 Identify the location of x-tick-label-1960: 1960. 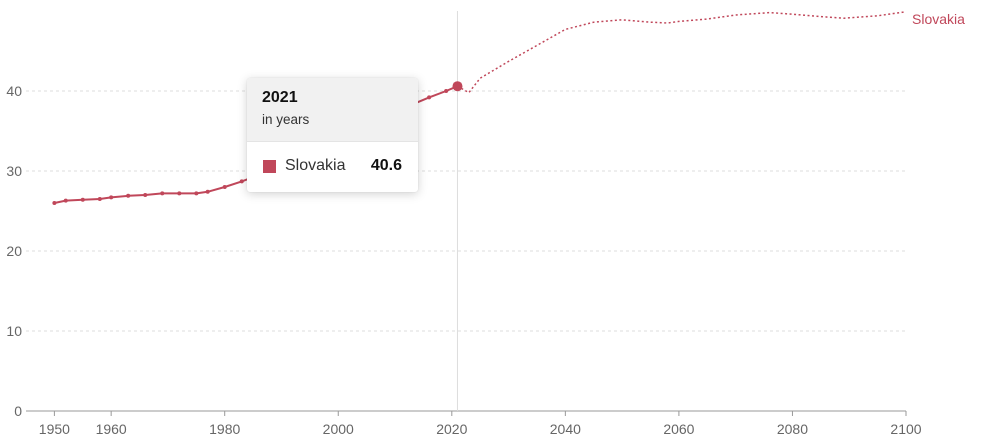
(111, 429).